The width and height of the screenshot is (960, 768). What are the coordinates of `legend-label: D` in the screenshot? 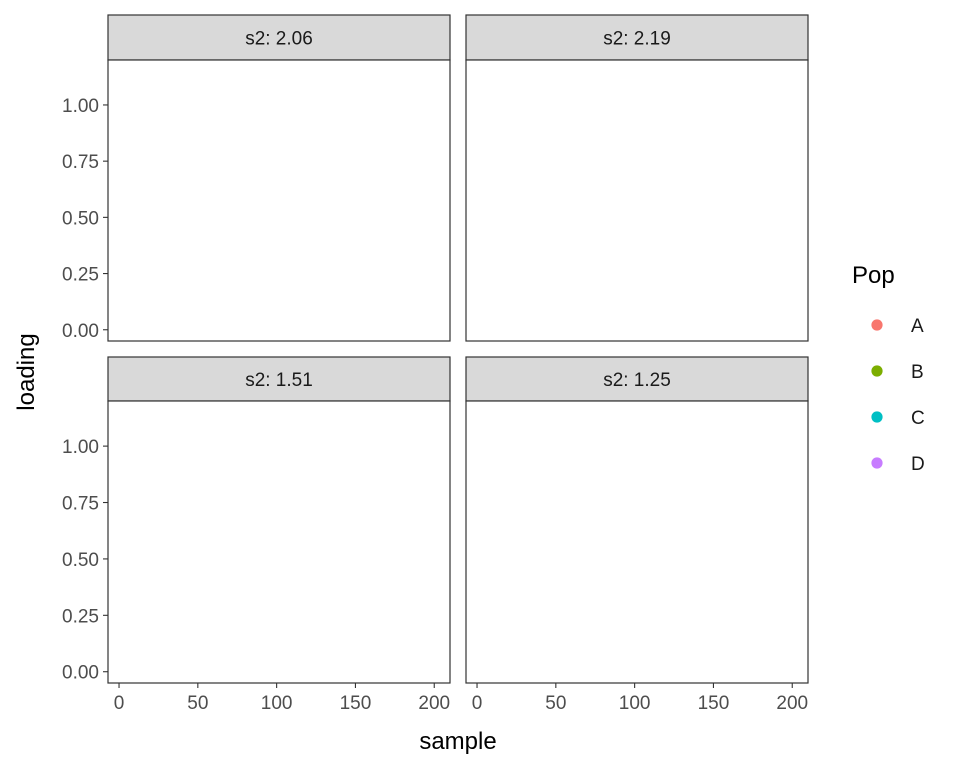 It's located at (918, 464).